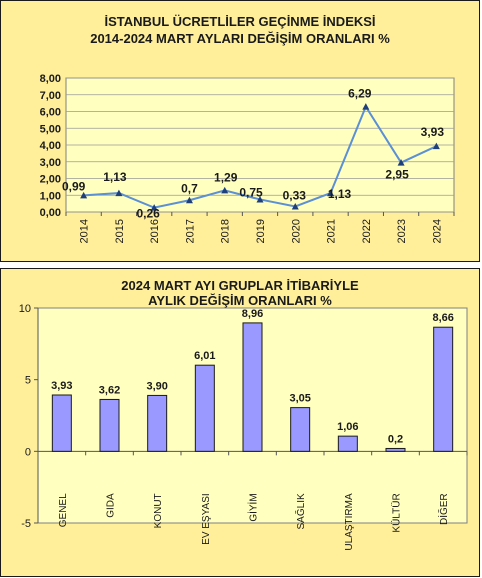 Image resolution: width=482 pixels, height=578 pixels. I want to click on y-tick-label: 5,00, so click(50, 129).